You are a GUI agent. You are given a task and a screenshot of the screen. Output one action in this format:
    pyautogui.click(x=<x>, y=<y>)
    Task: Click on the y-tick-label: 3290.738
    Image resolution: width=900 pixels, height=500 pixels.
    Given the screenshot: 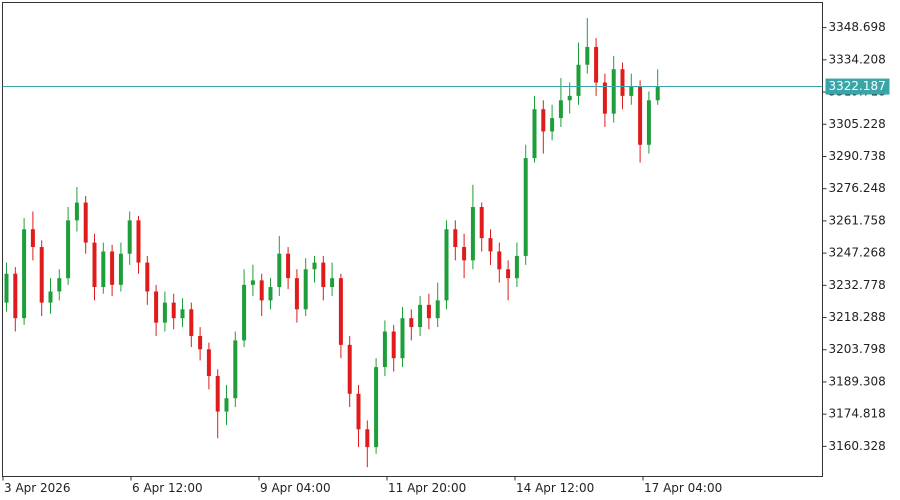 What is the action you would take?
    pyautogui.click(x=857, y=156)
    